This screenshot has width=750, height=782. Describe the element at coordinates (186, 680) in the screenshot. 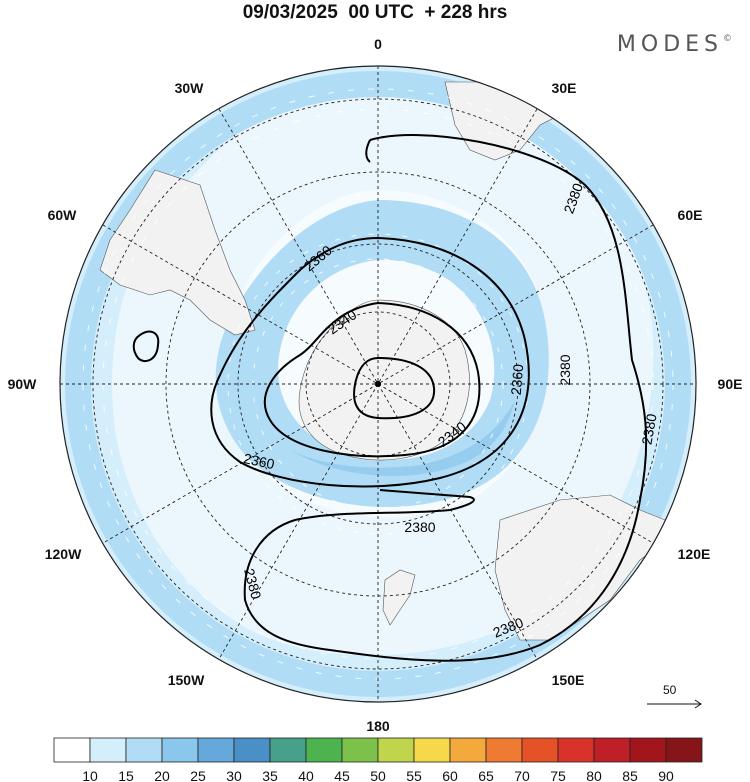

I see `lon-label-150w: 150W` at that location.